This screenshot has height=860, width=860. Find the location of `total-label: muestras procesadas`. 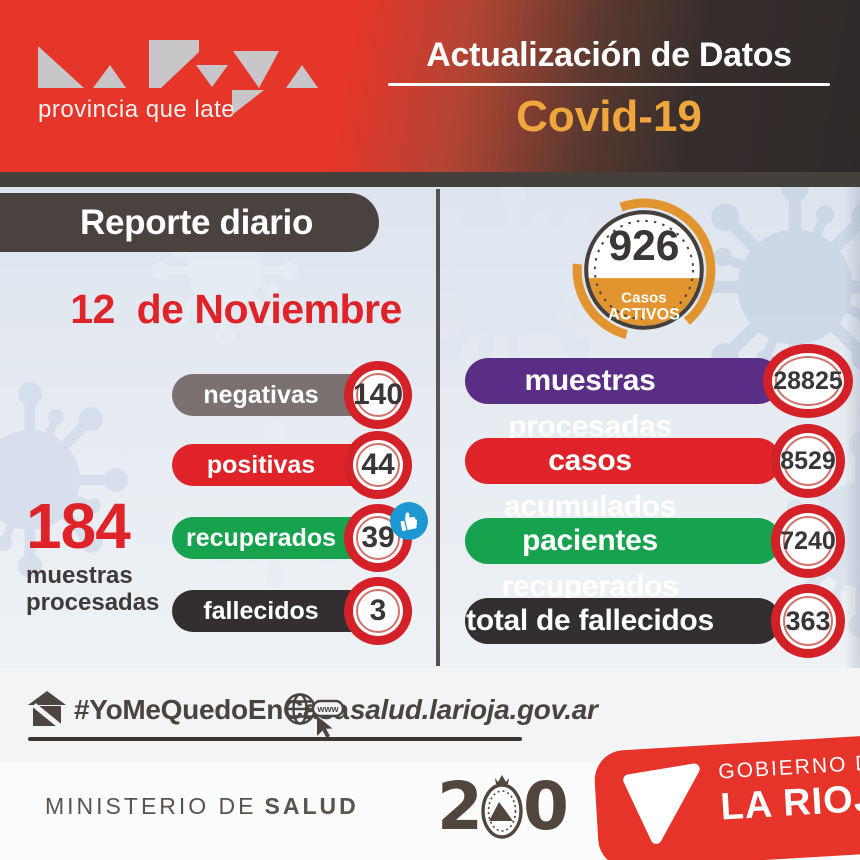

total-label: muestras procesadas is located at coordinates (590, 403).